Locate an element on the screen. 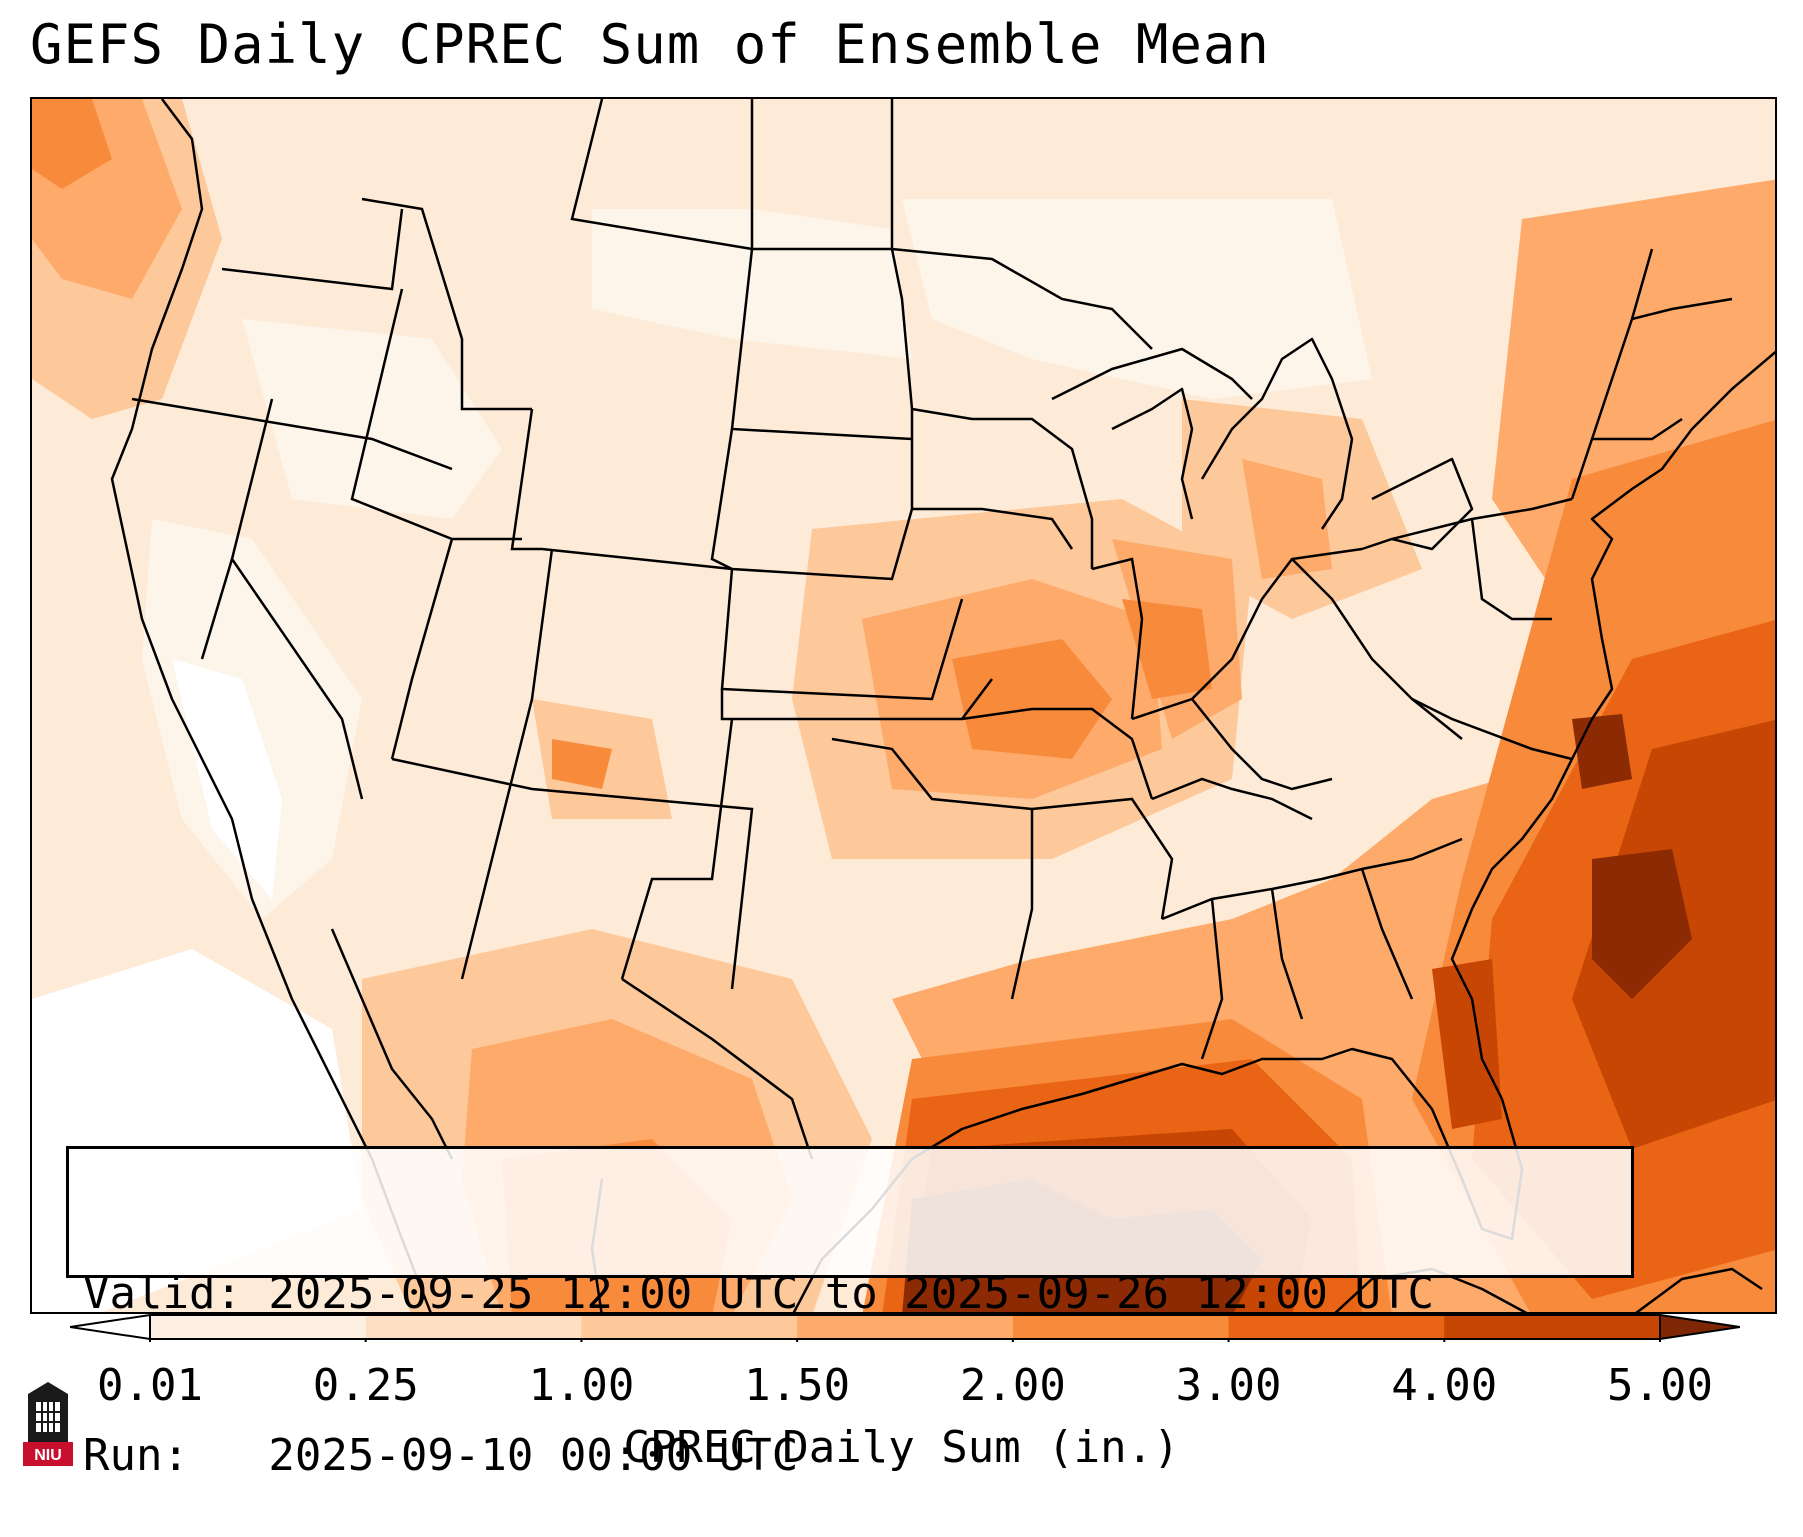 Image resolution: width=1803 pixels, height=1537 pixels. colorbar-tick-label: 4.00 is located at coordinates (1444, 1385).